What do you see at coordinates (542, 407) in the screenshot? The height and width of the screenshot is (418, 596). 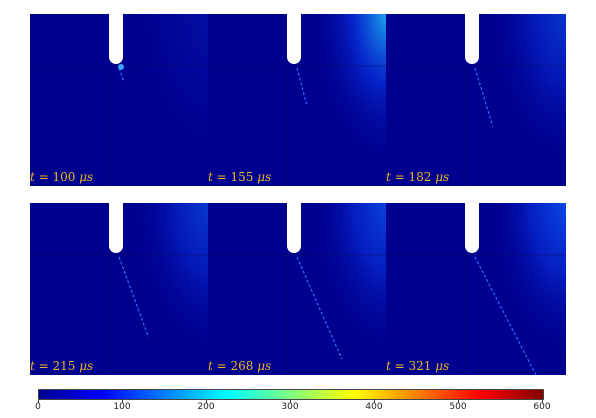 I see `colorbar-tick-label: 600` at bounding box center [542, 407].